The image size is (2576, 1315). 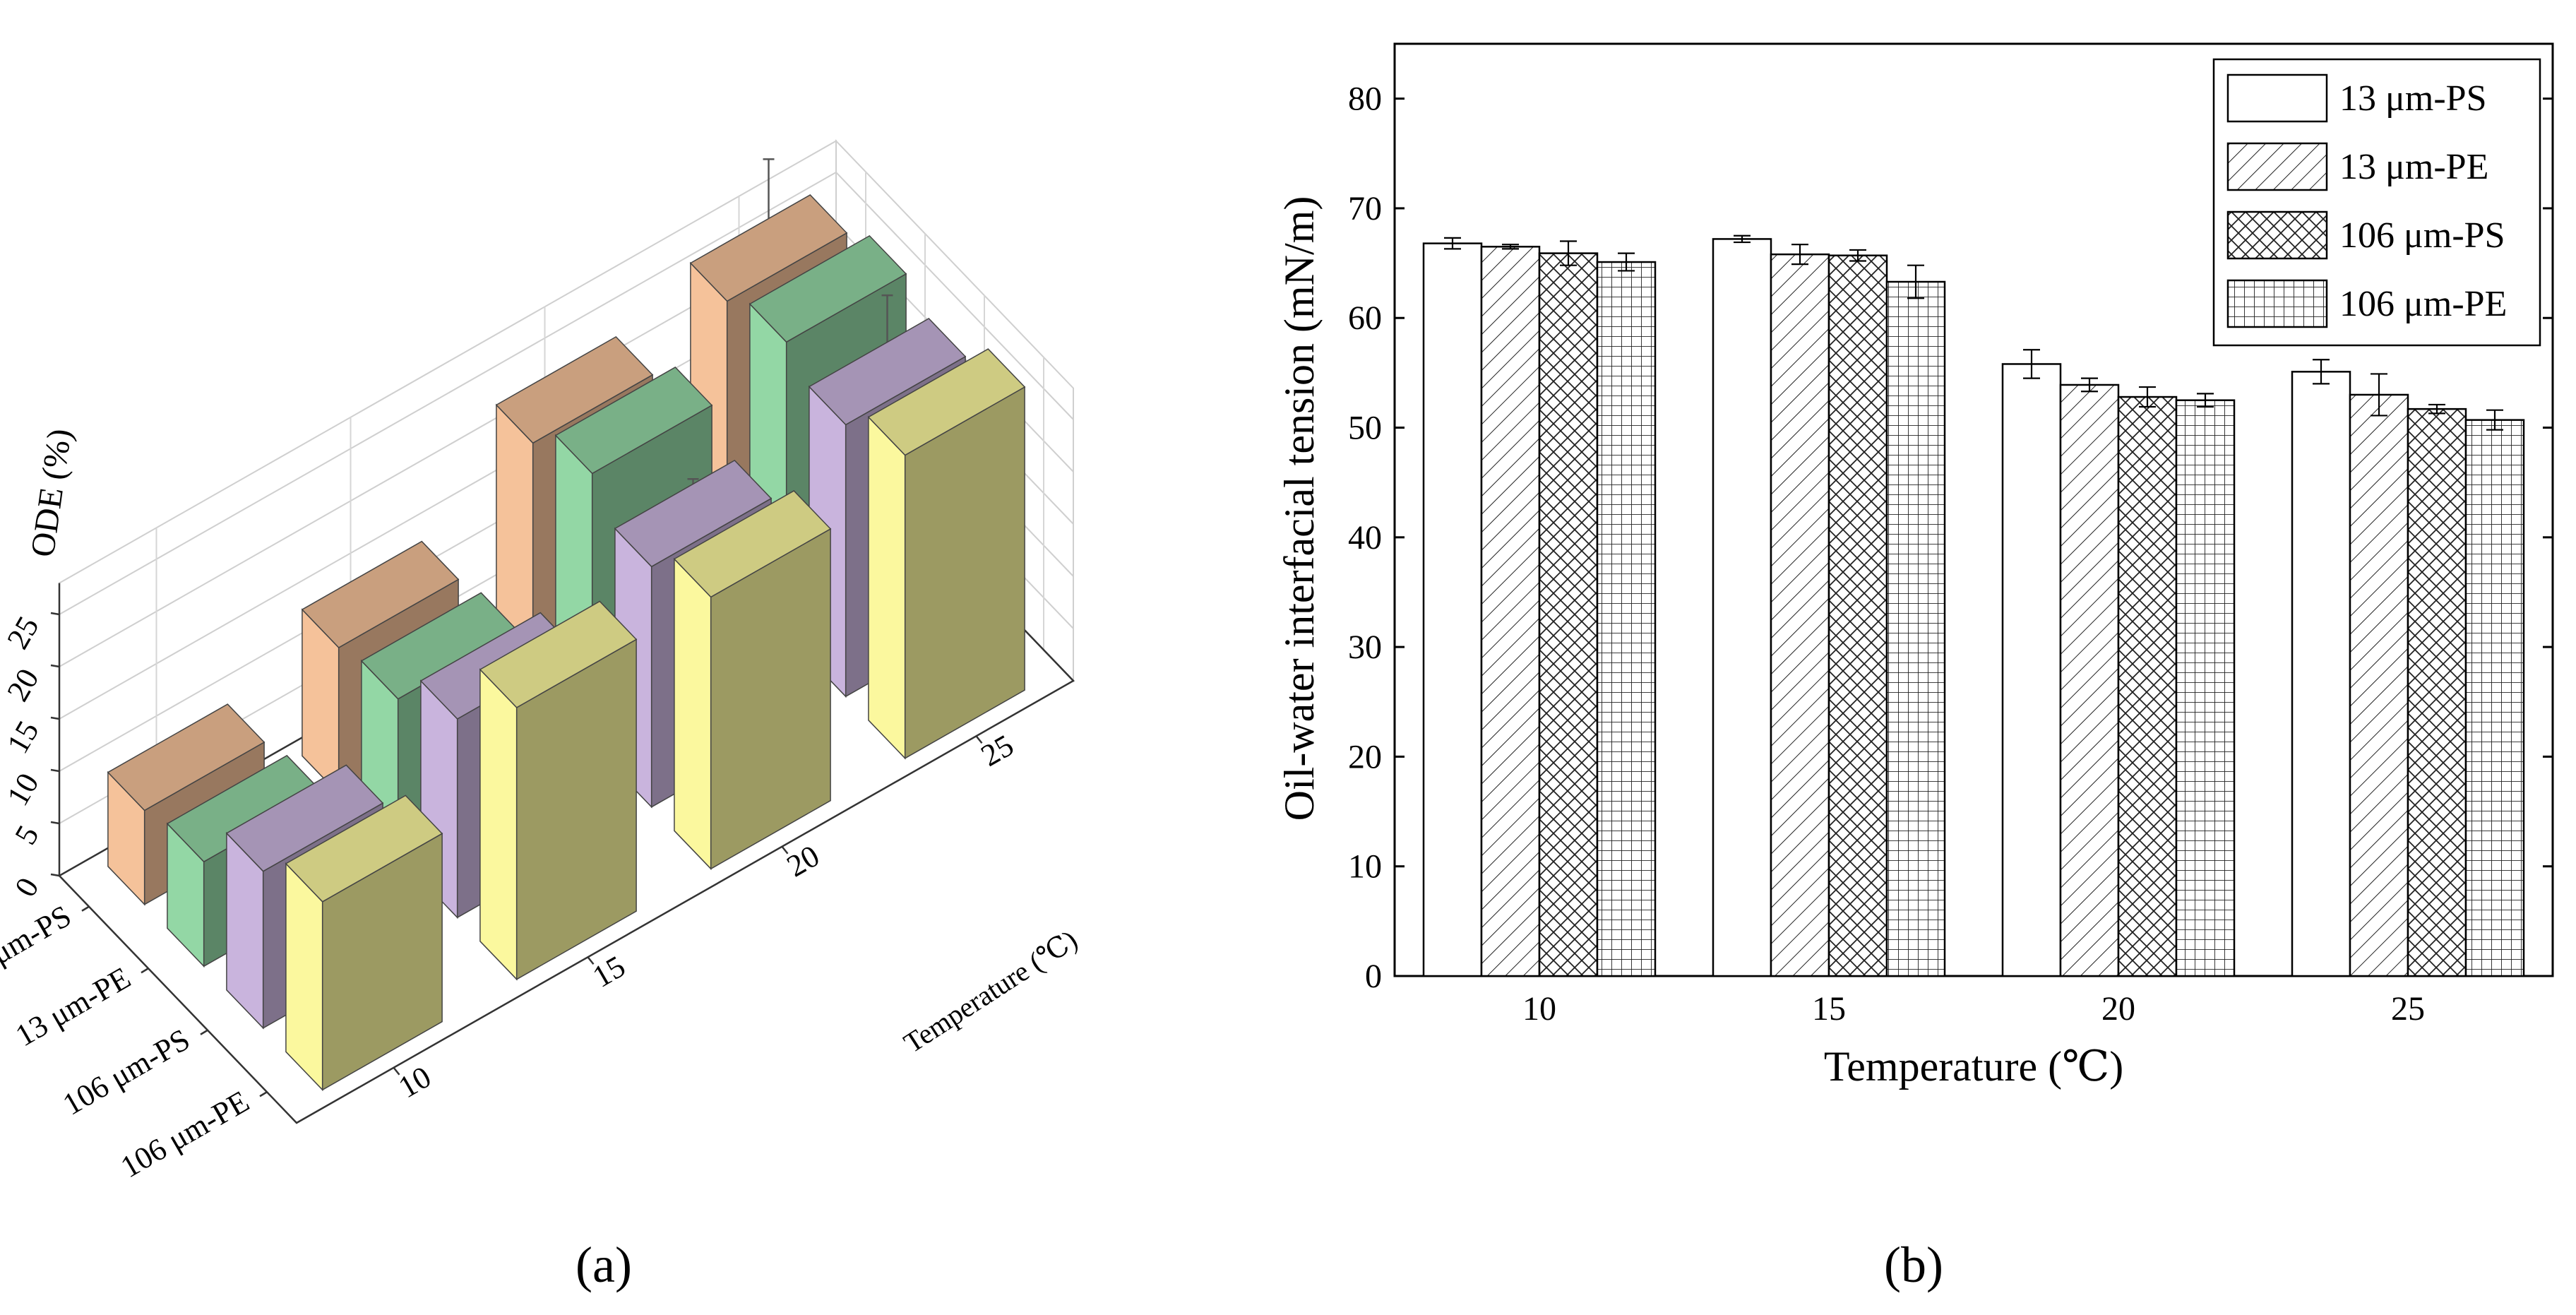 What do you see at coordinates (2423, 304) in the screenshot?
I see `legend-label: 106 μm-PE` at bounding box center [2423, 304].